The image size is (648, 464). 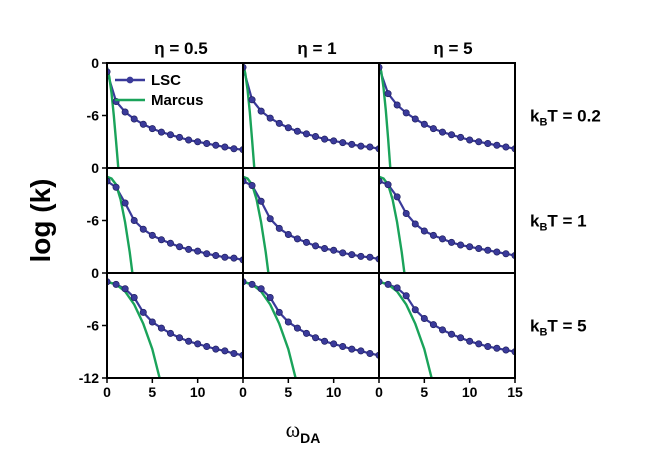 I want to click on x-tick-label: 15, so click(x=515, y=392).